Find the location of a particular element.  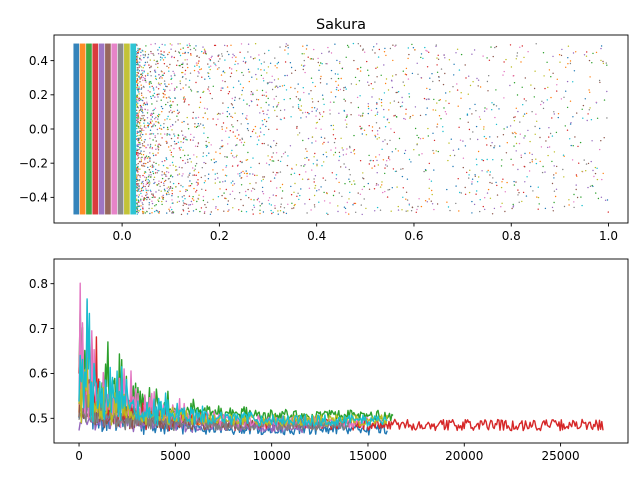

plot-title: Sakura is located at coordinates (341, 25).